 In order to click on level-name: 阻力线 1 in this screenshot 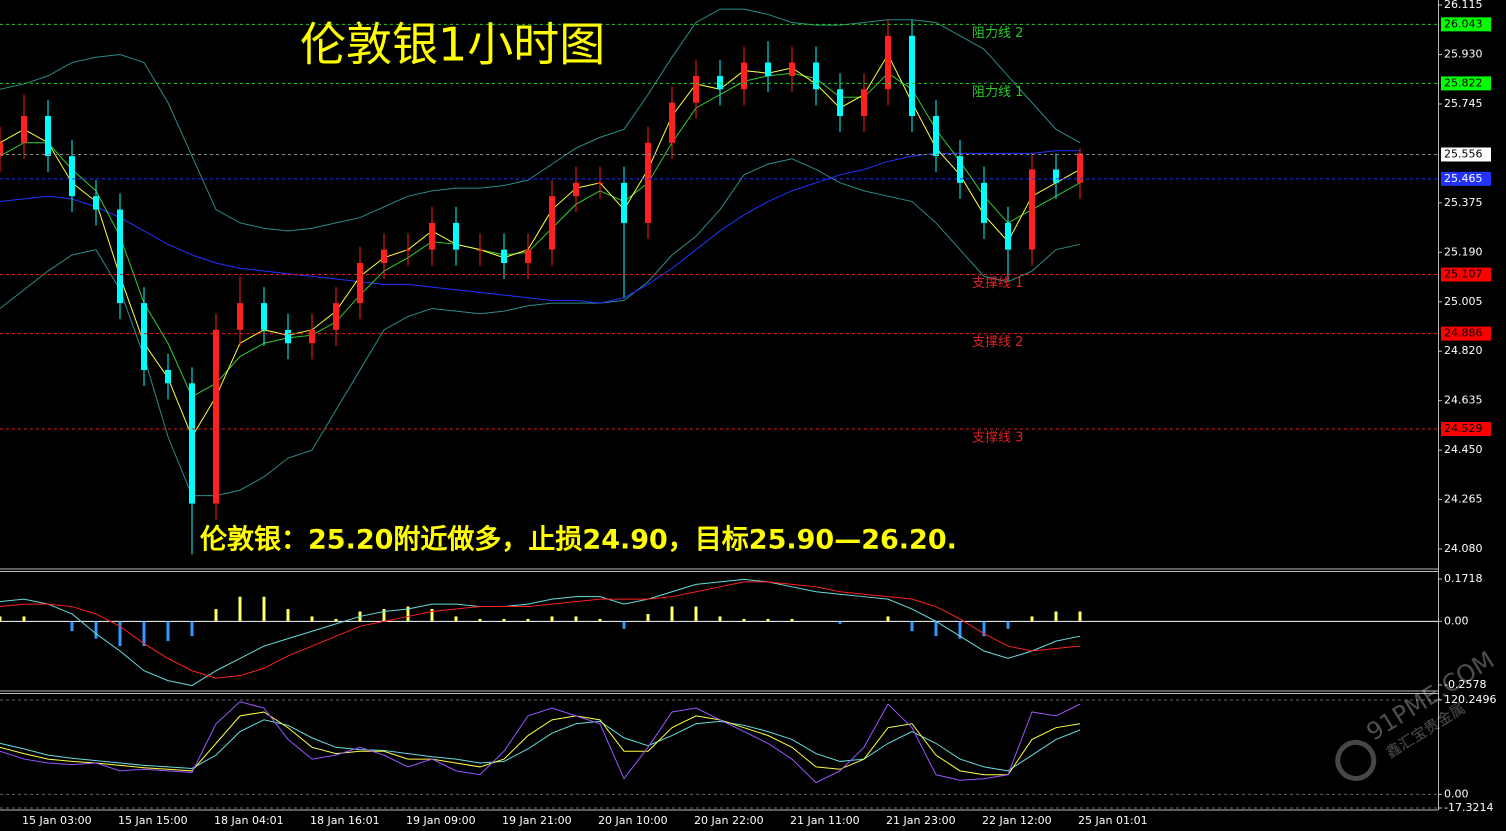, I will do `click(997, 92)`.